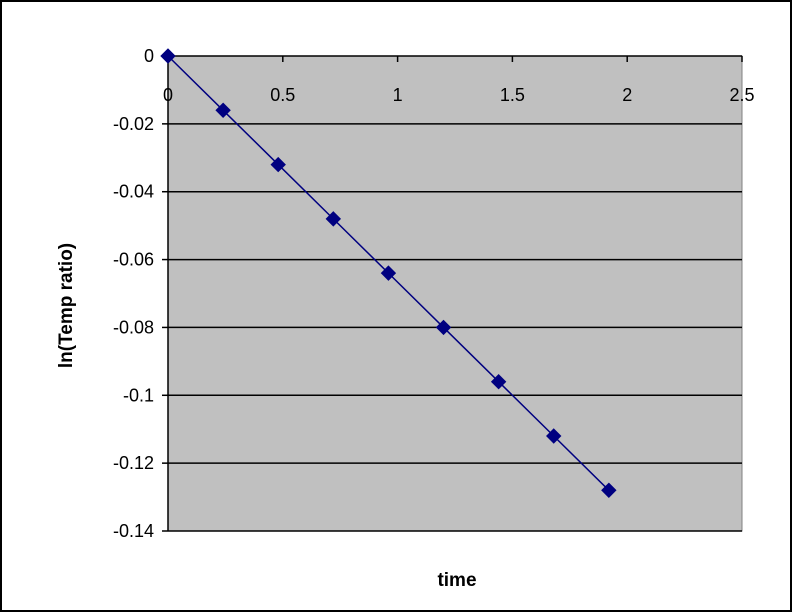 This screenshot has height=612, width=792. Describe the element at coordinates (133, 293) in the screenshot. I see `y-tick-labels: 0 -0.02 -0.04 -0.06 -0.08 -0.1 -0.12 -0.14` at that location.